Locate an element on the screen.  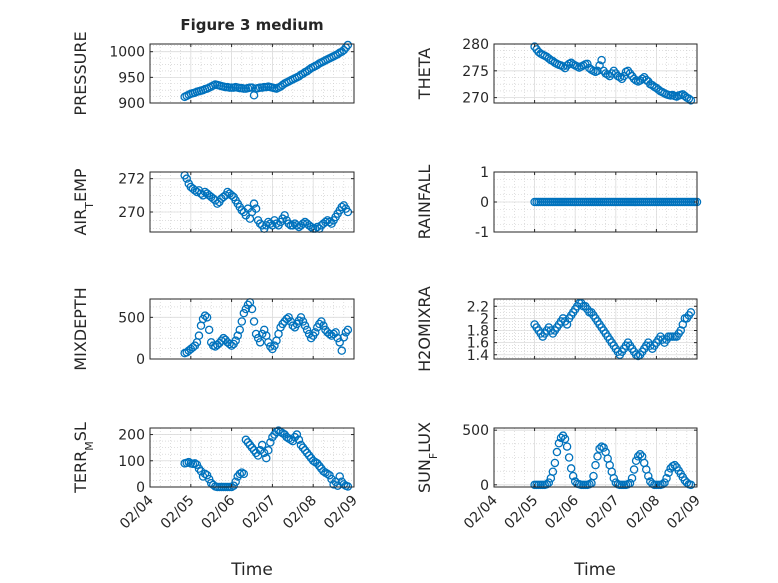
subplot-mixdepth: 0 500 MIXDEPTH is located at coordinates (213, 329).